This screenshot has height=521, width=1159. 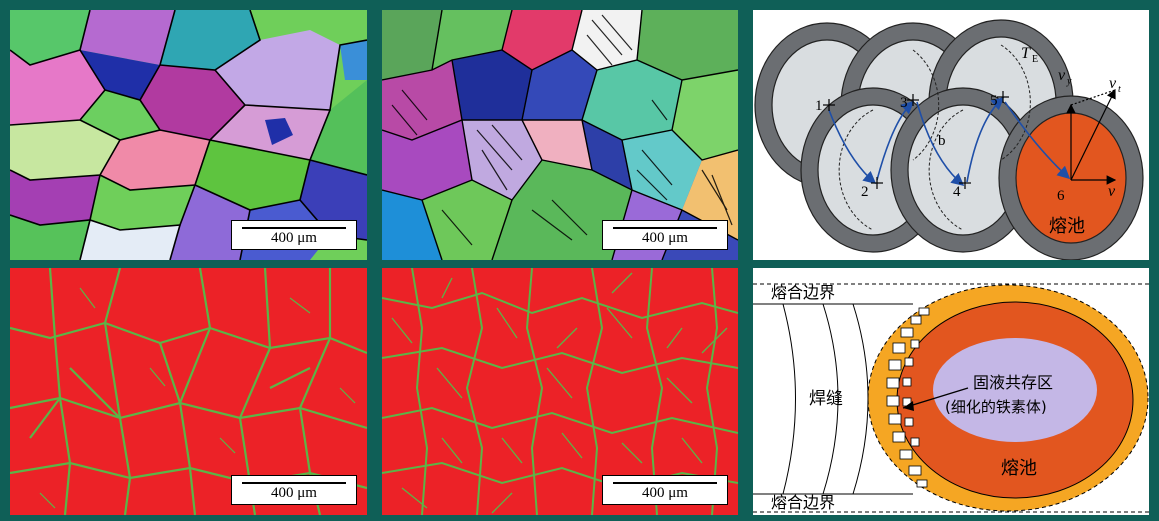 I want to click on ebsd-map-fine: 400 μm, so click(x=560, y=135).